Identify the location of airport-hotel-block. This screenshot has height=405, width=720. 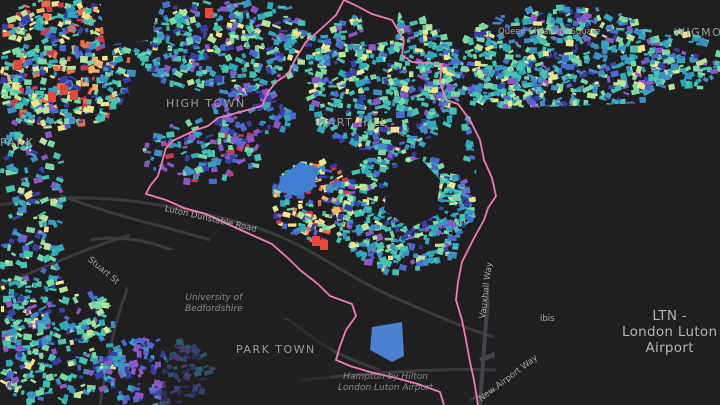
(387, 342).